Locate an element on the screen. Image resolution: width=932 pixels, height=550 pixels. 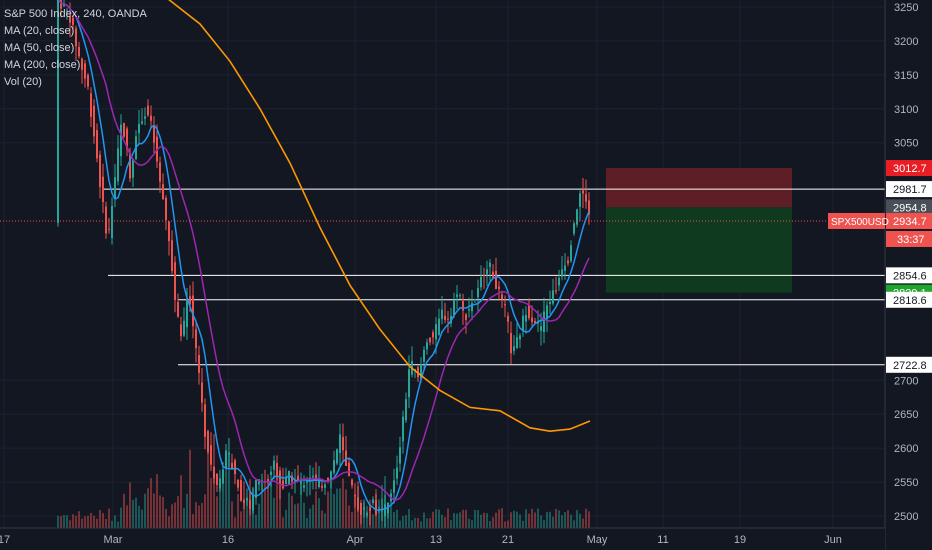
price-label-entry is located at coordinates (909, 207).